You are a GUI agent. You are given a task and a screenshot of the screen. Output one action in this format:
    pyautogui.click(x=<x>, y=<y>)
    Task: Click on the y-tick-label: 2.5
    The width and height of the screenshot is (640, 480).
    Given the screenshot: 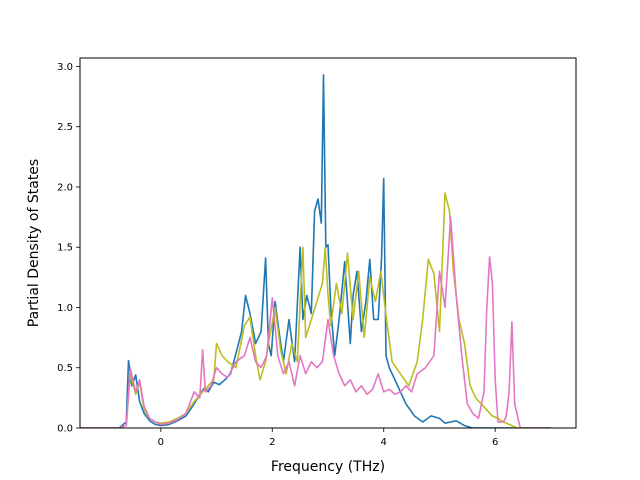 What is the action you would take?
    pyautogui.click(x=65, y=127)
    